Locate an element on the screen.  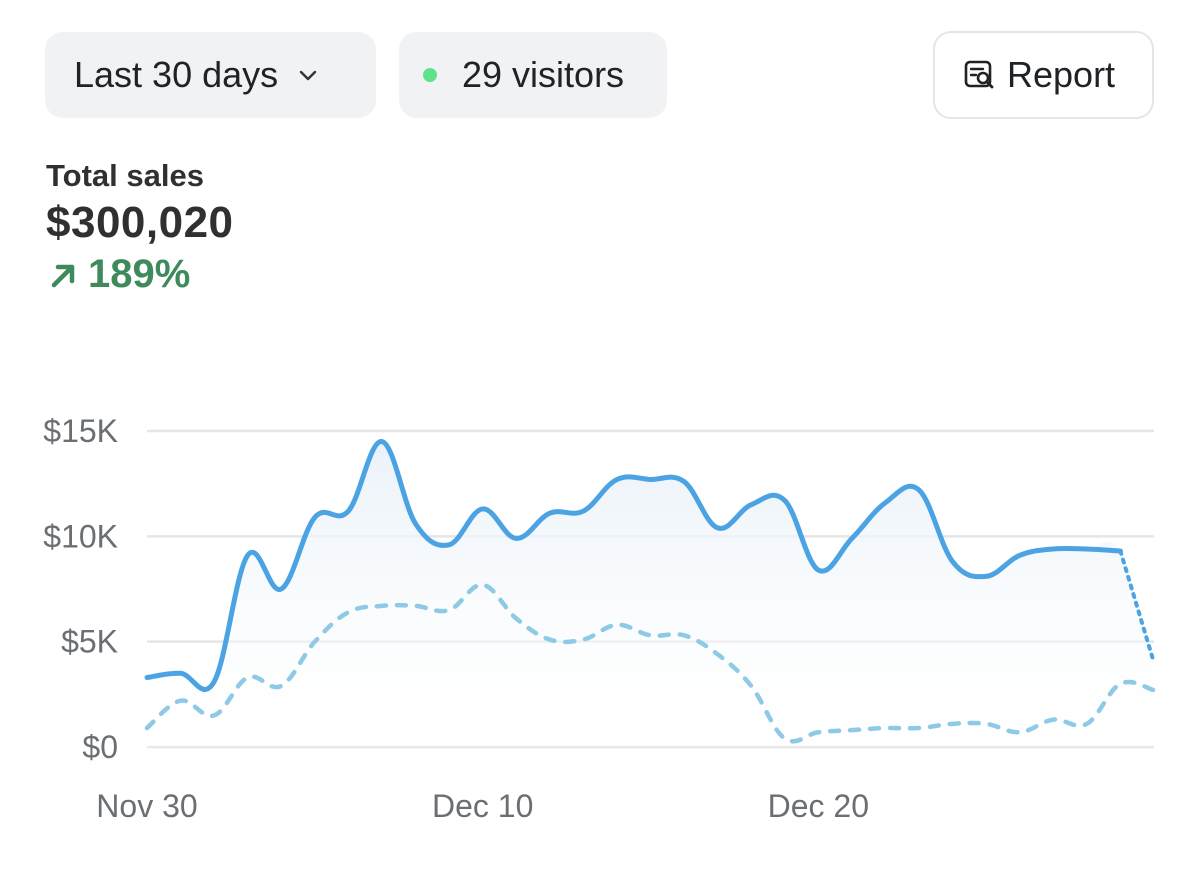
y-tick-label: $10K is located at coordinates (80, 536).